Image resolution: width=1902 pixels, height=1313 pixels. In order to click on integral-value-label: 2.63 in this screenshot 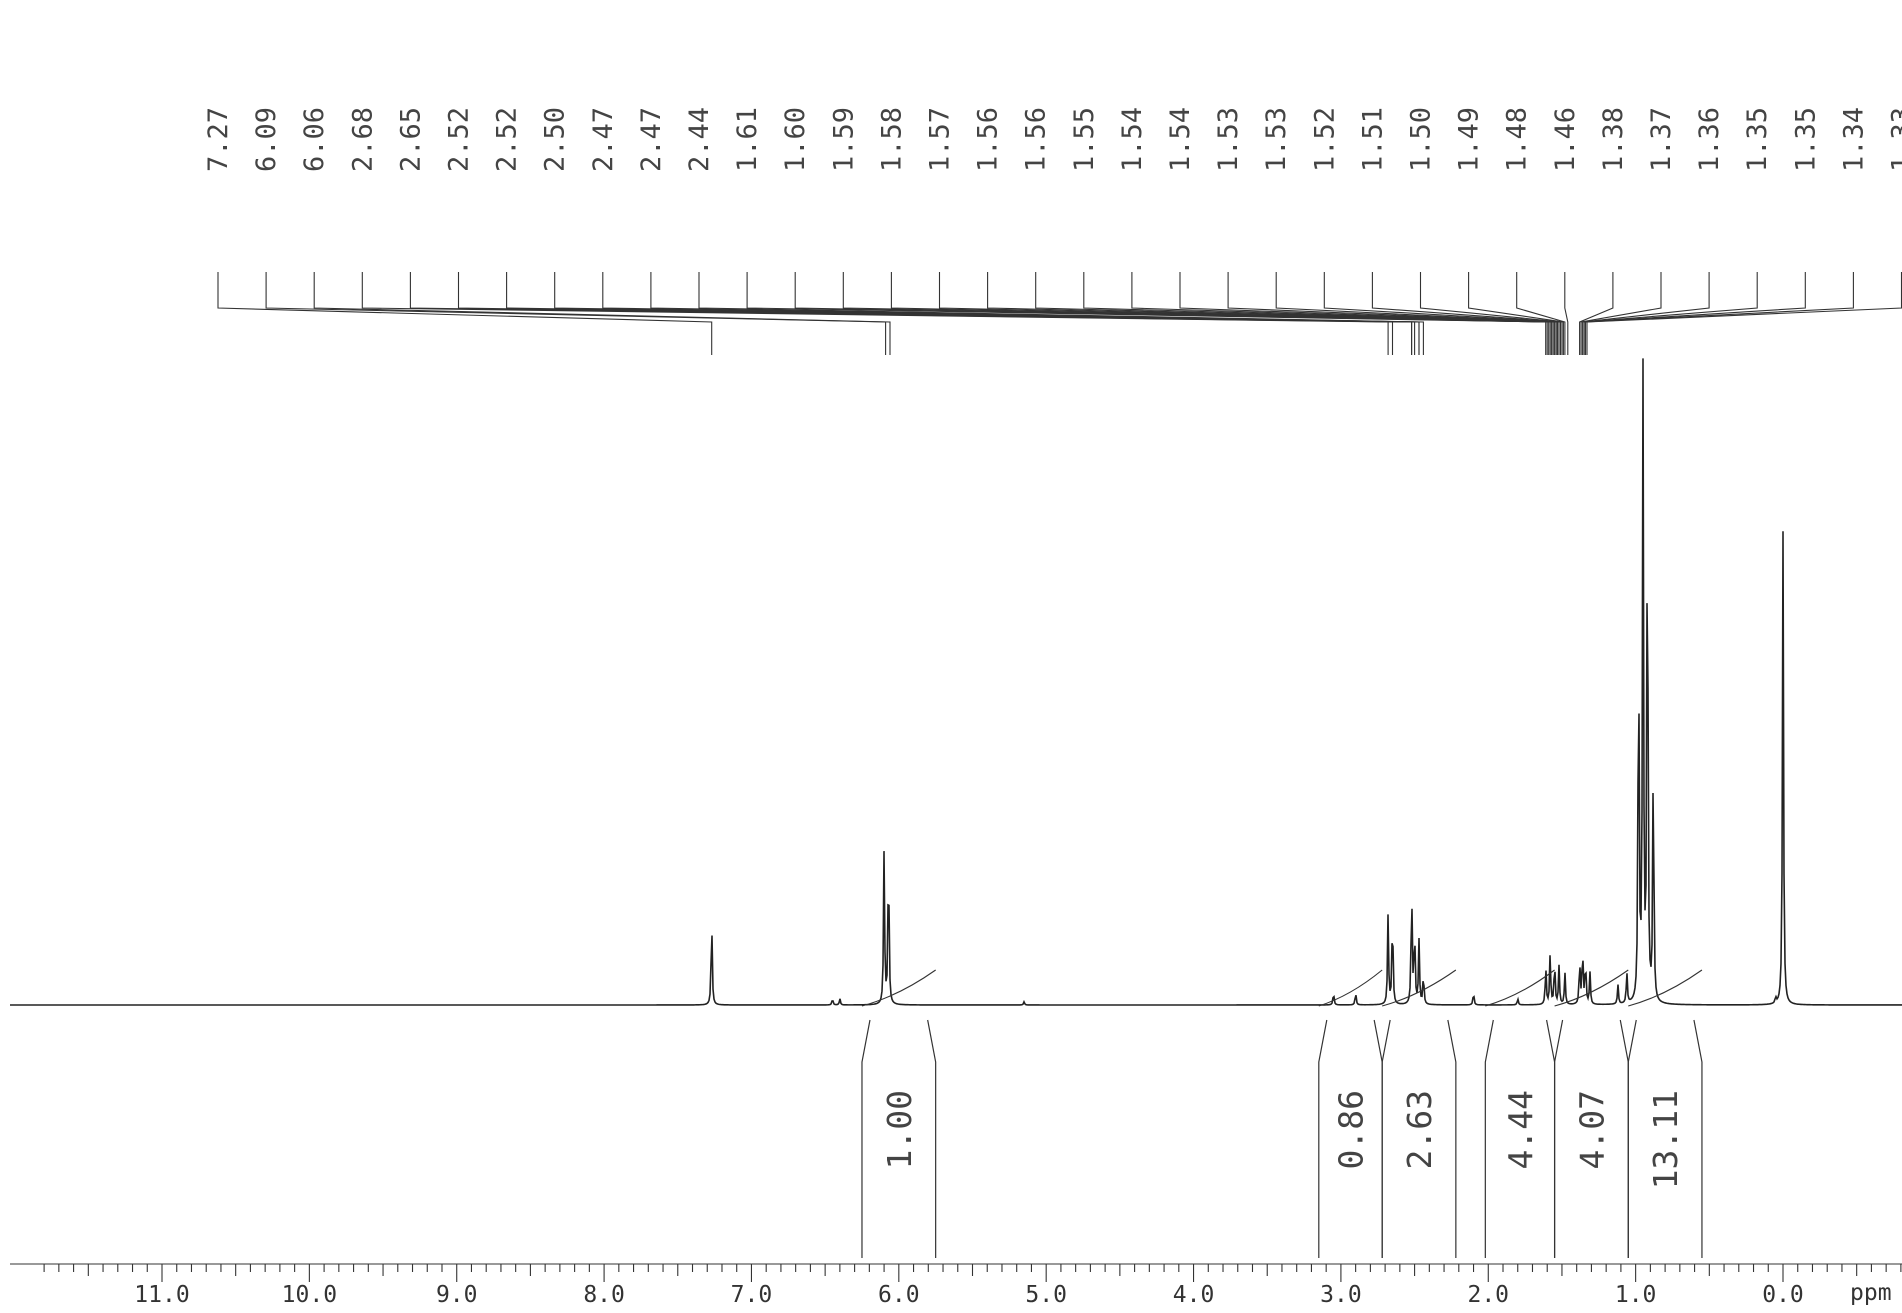, I will do `click(1419, 1129)`.